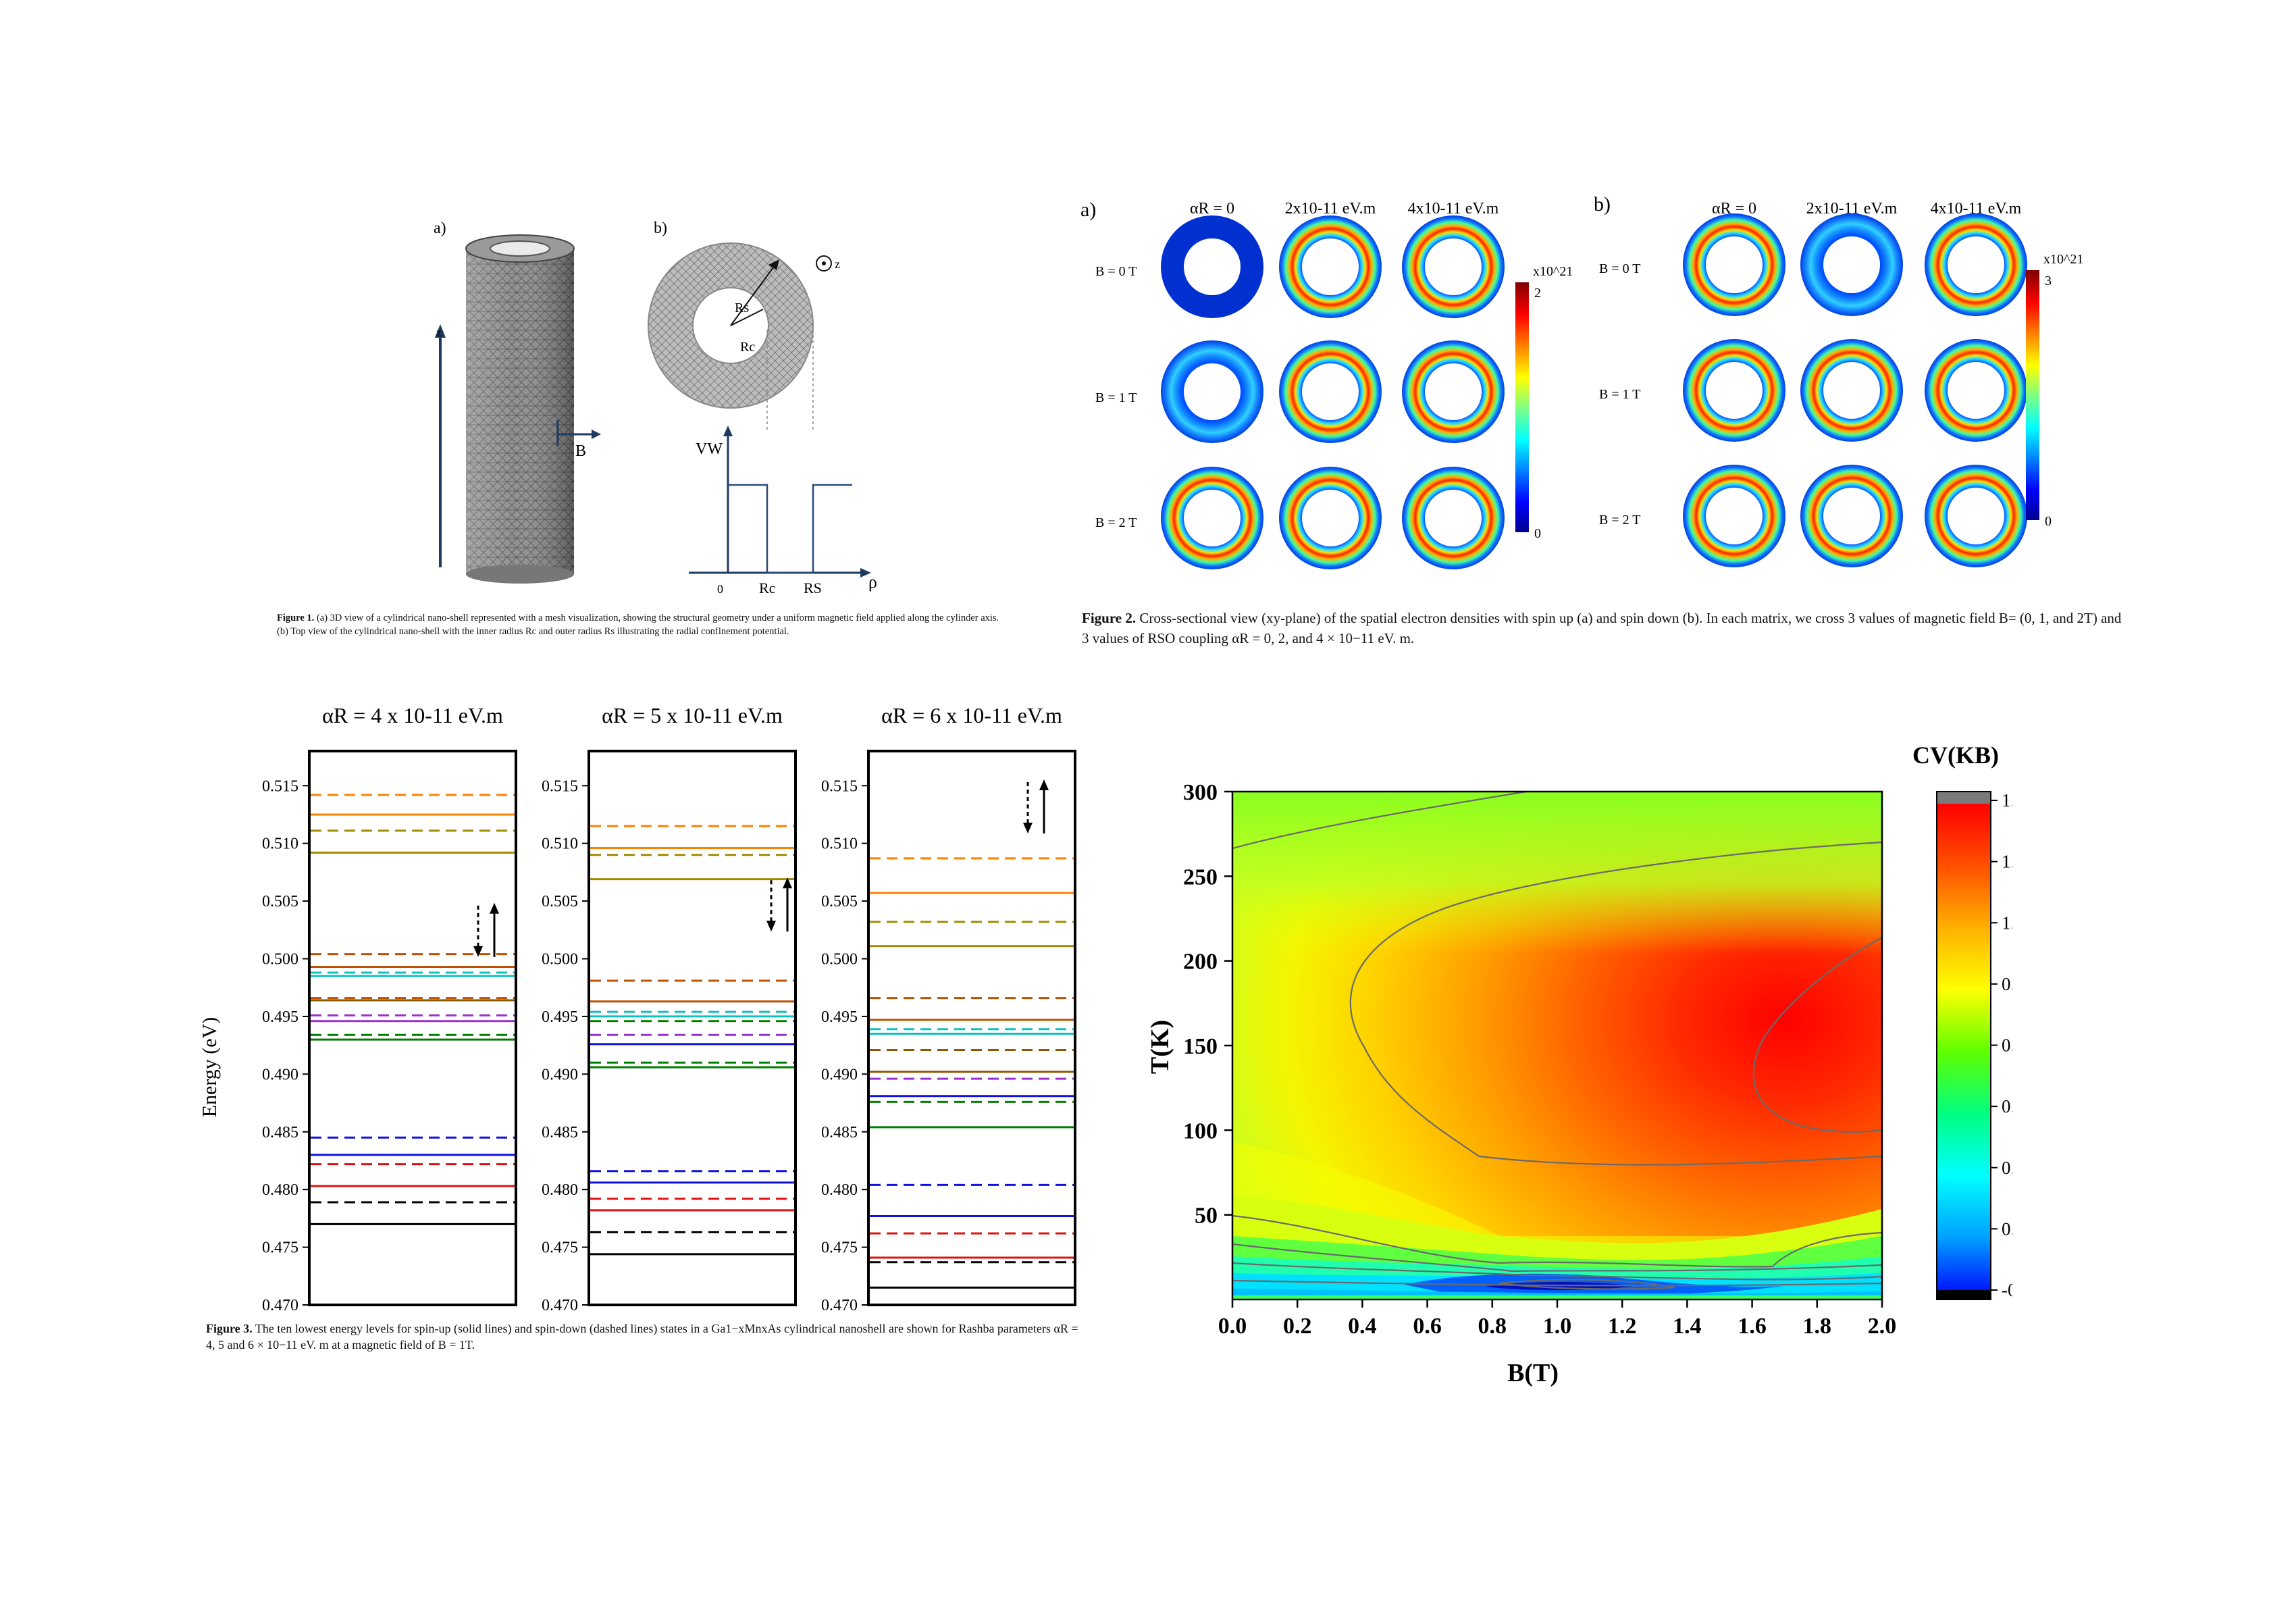 The image size is (2296, 1621). I want to click on x-tick-label: 0.0, so click(1232, 1326).